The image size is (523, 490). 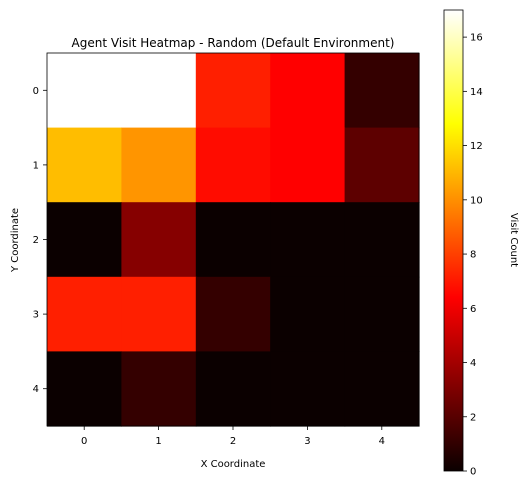 What do you see at coordinates (36, 165) in the screenshot?
I see `y-tick-label: 1` at bounding box center [36, 165].